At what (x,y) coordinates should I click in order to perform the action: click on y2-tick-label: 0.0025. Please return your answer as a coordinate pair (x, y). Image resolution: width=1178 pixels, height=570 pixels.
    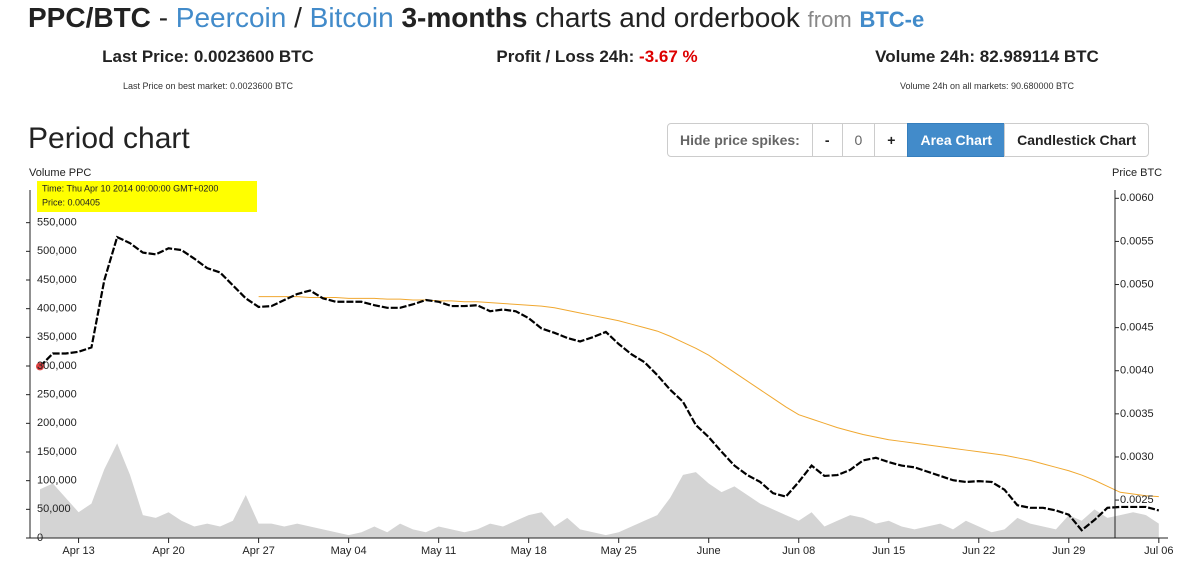
    Looking at the image, I should click on (1137, 500).